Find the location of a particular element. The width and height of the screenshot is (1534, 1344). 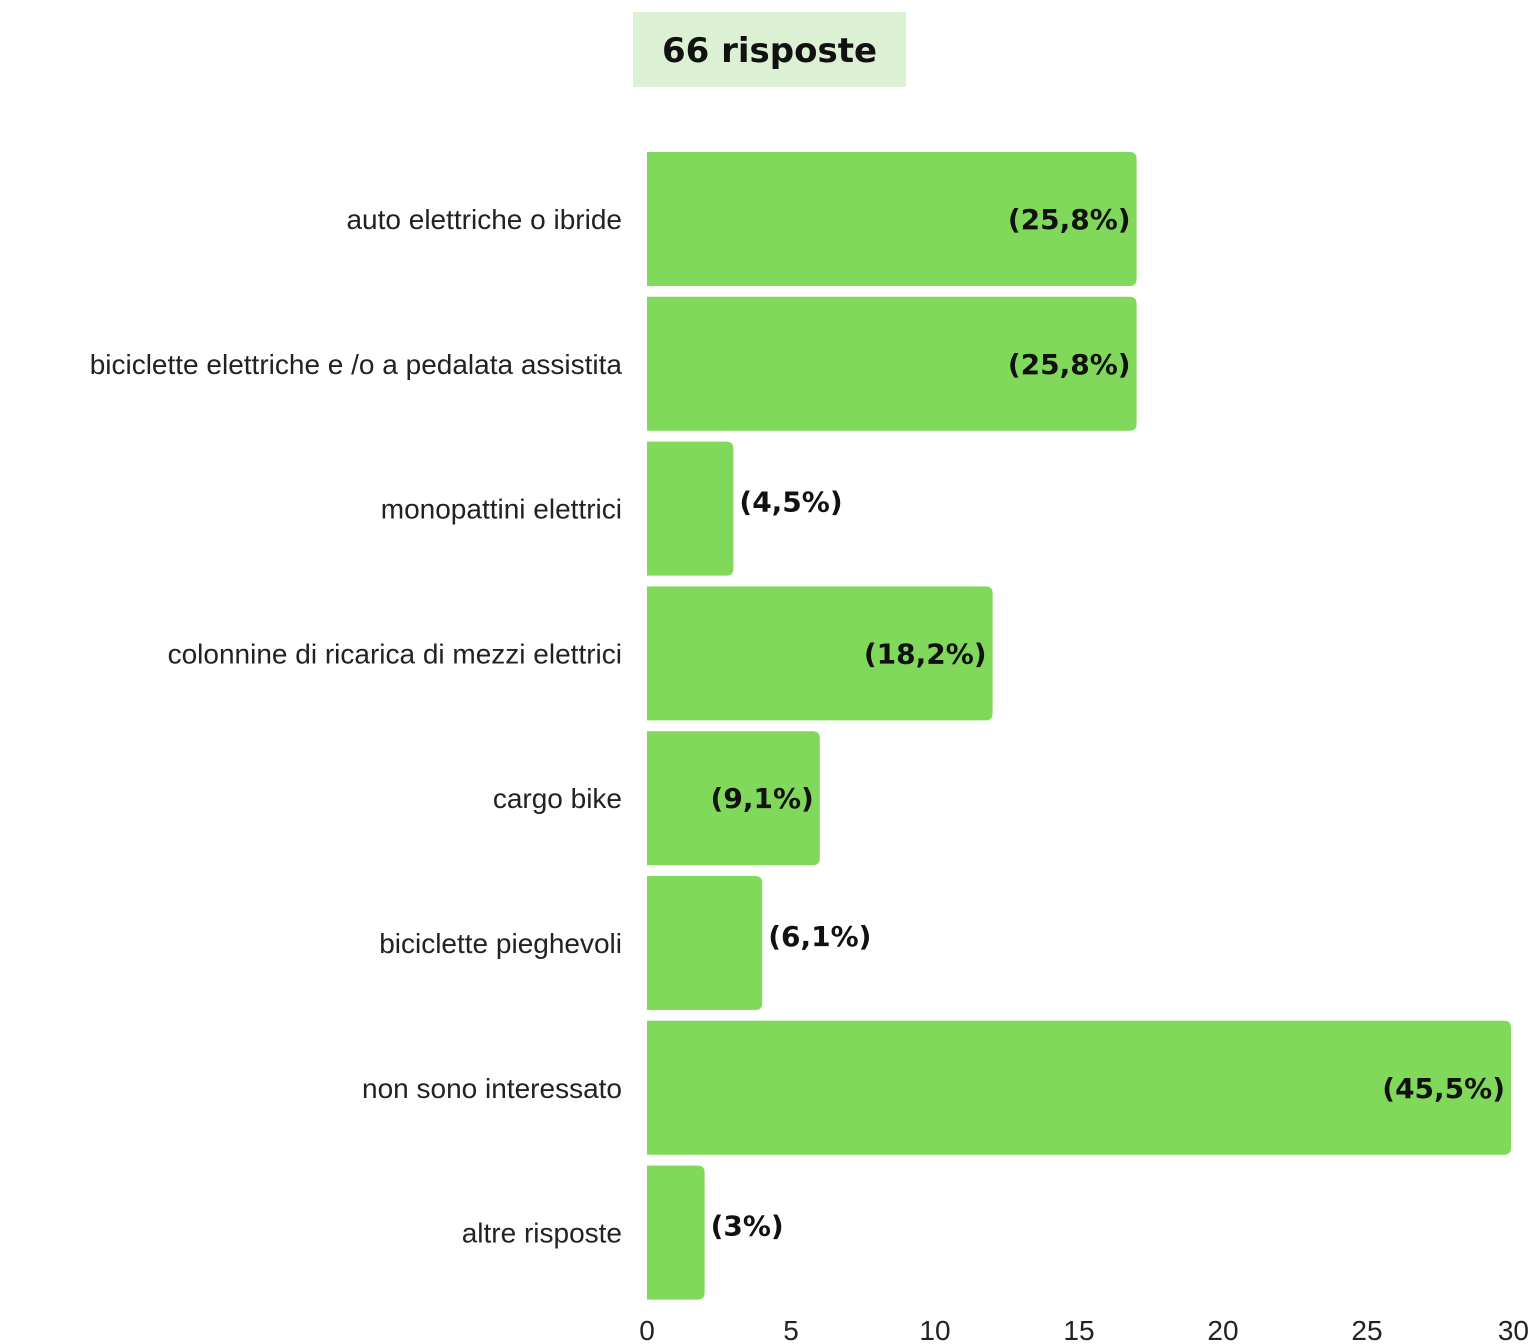

category-label-6: non sono interessato is located at coordinates (492, 1088).